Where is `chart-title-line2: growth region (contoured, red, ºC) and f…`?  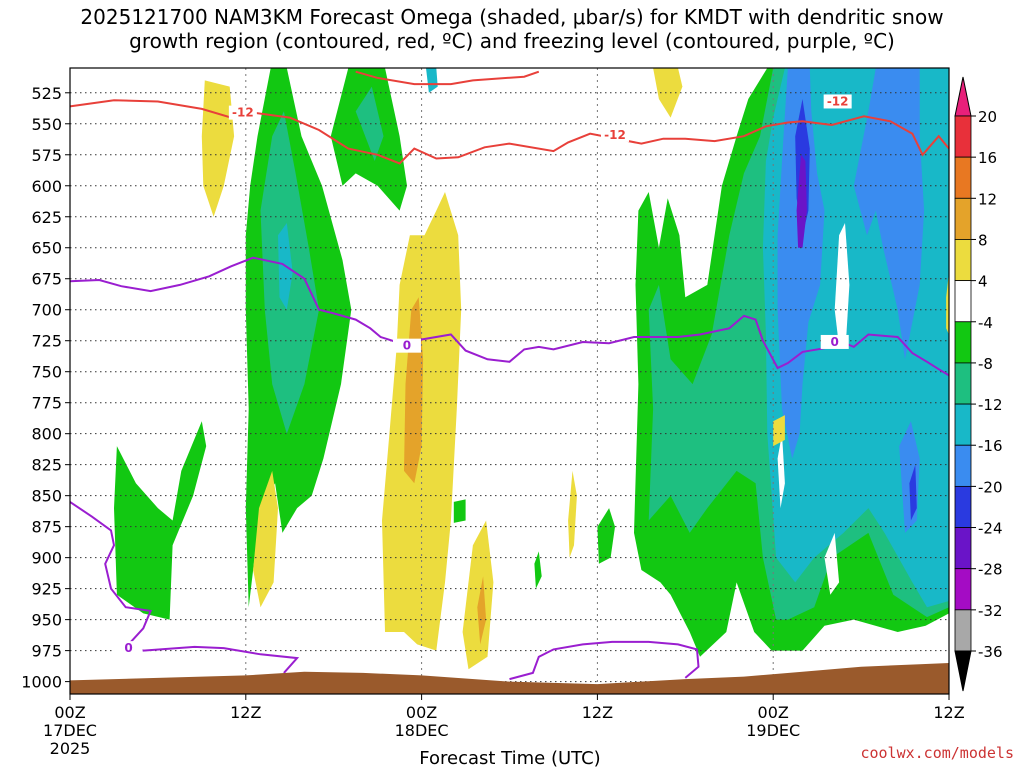
chart-title-line2: growth region (contoured, red, ºC) and f… is located at coordinates (512, 41).